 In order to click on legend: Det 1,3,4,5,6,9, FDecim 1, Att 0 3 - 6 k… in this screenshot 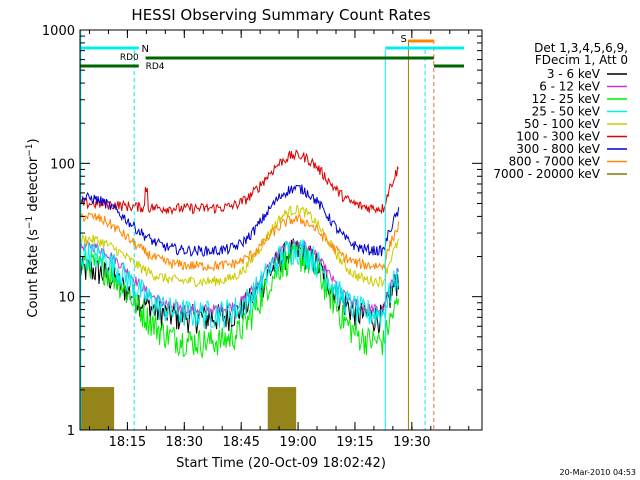, I will do `click(560, 111)`.